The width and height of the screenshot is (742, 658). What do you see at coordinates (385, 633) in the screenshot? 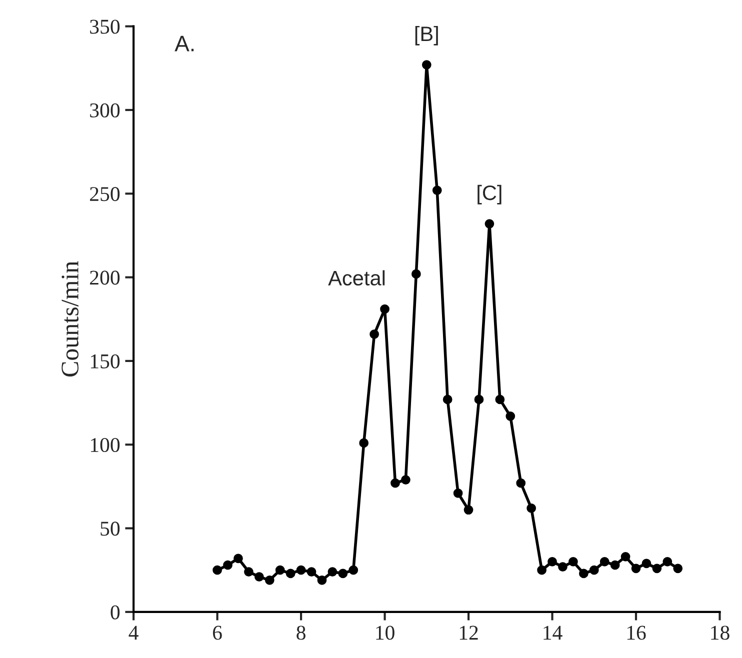
I see `x-tick-label: 10` at bounding box center [385, 633].